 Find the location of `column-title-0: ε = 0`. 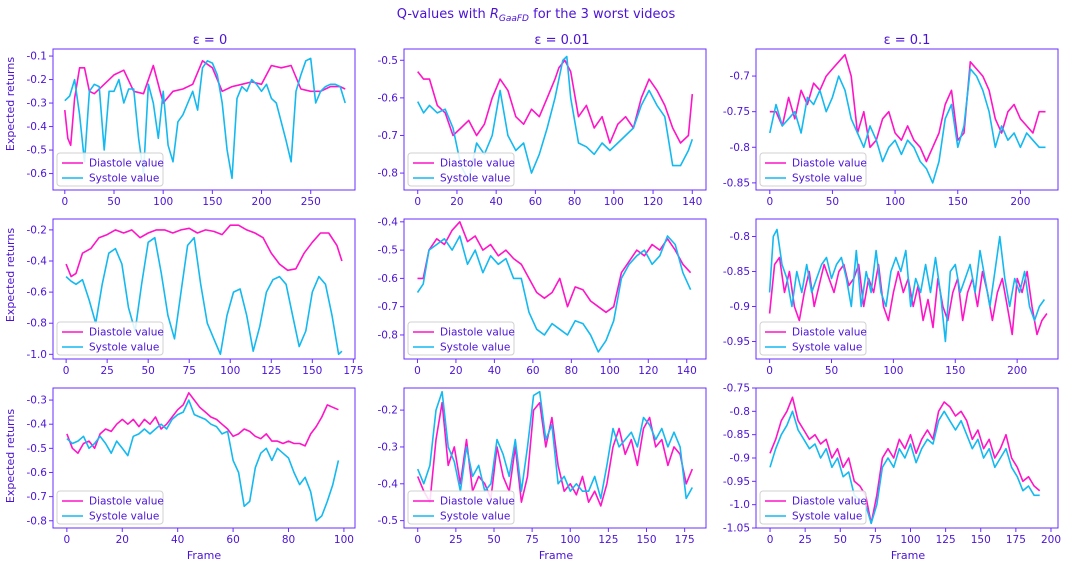

column-title-0: ε = 0 is located at coordinates (210, 40).